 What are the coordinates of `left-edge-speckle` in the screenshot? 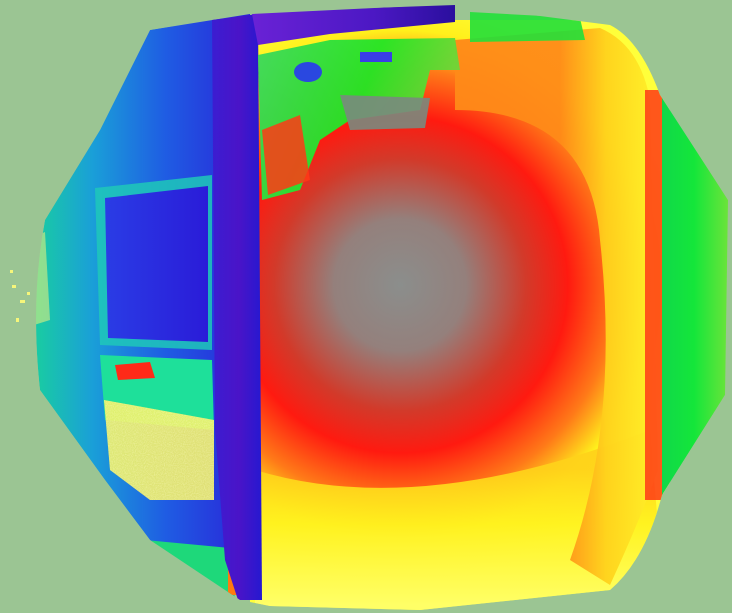 It's located at (43, 281).